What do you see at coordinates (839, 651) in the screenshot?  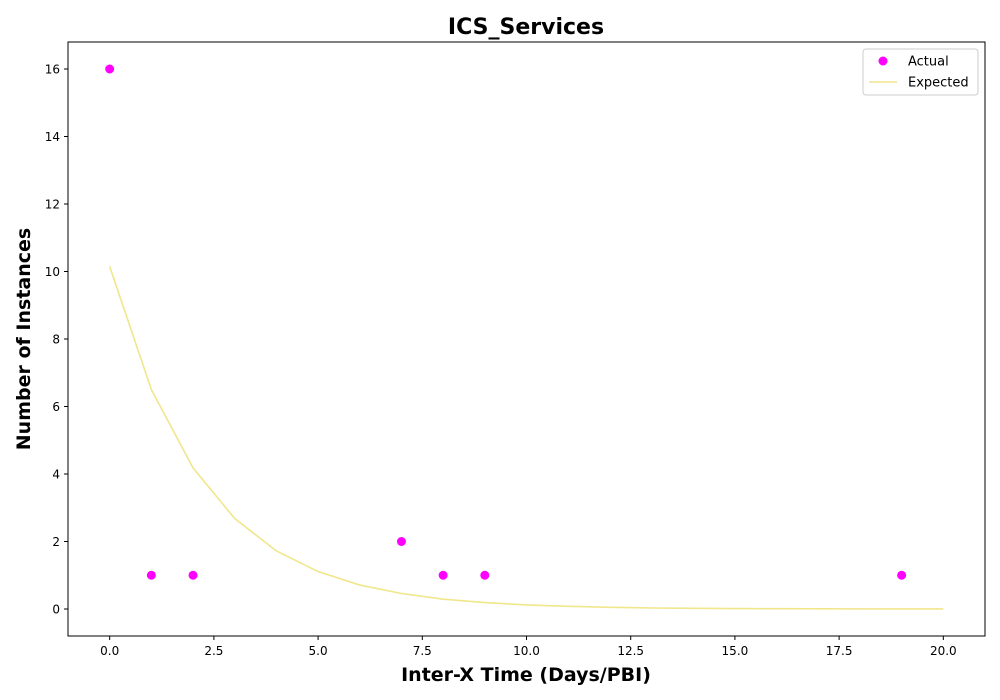 I see `x-tick-label: 17.5` at bounding box center [839, 651].